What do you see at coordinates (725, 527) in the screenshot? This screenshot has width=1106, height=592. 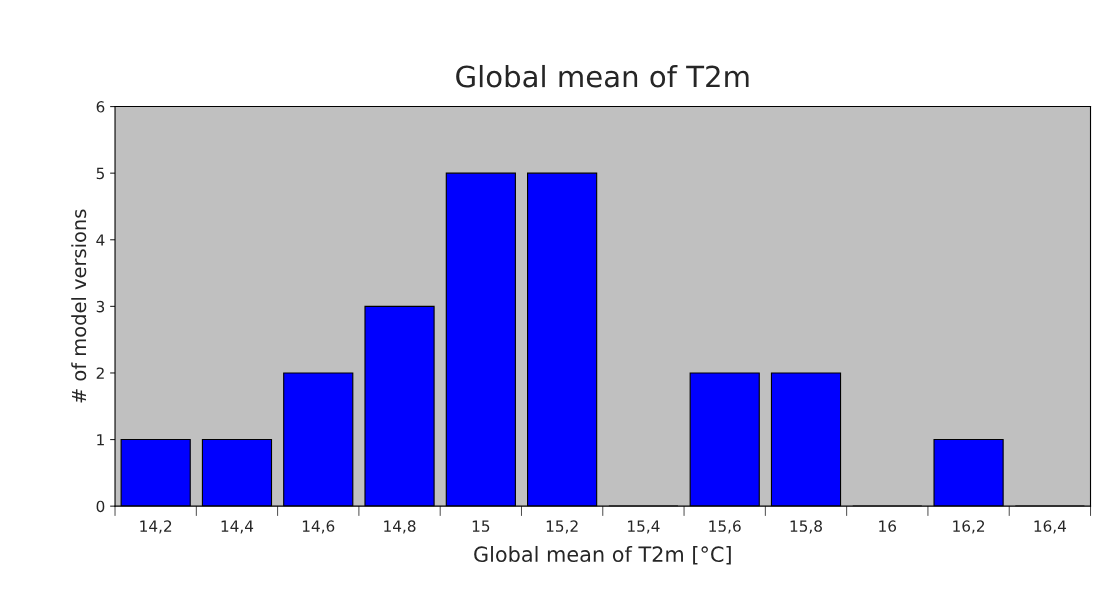 I see `x-tick-label: 15,6` at bounding box center [725, 527].